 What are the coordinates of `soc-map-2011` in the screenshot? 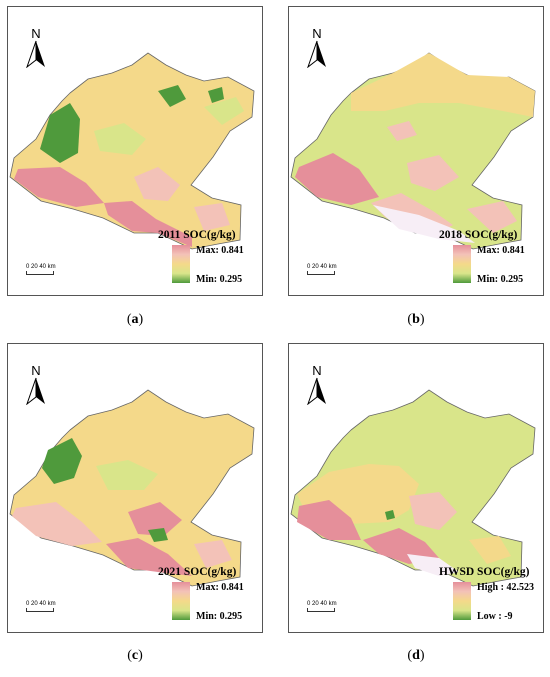 It's located at (132, 151).